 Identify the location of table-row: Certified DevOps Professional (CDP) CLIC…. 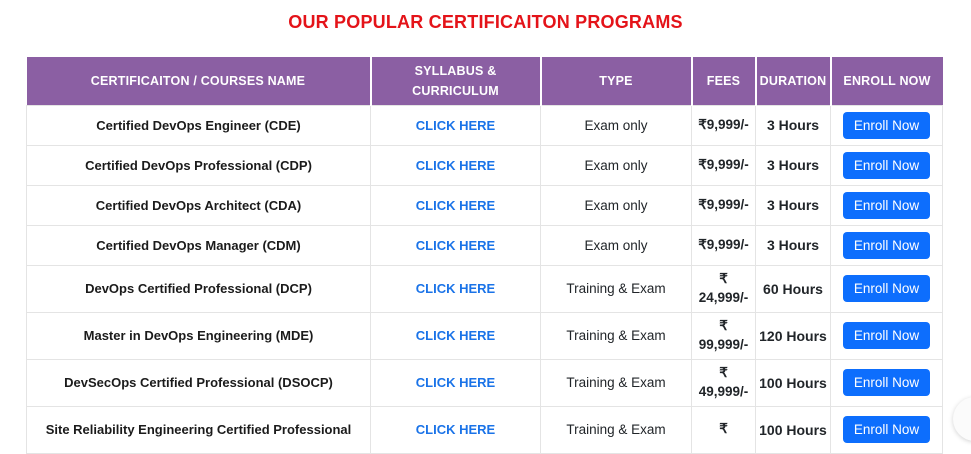
(484, 165).